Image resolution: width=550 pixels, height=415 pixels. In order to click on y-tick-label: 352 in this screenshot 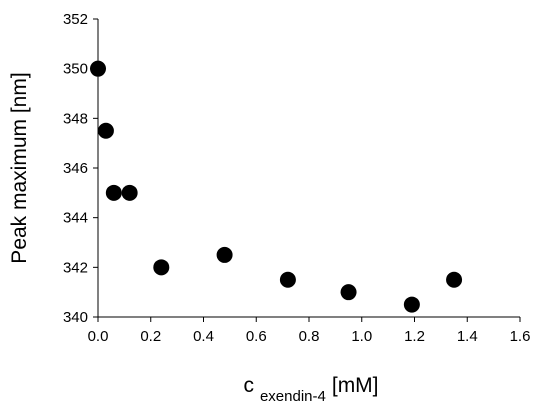, I will do `click(75, 19)`.